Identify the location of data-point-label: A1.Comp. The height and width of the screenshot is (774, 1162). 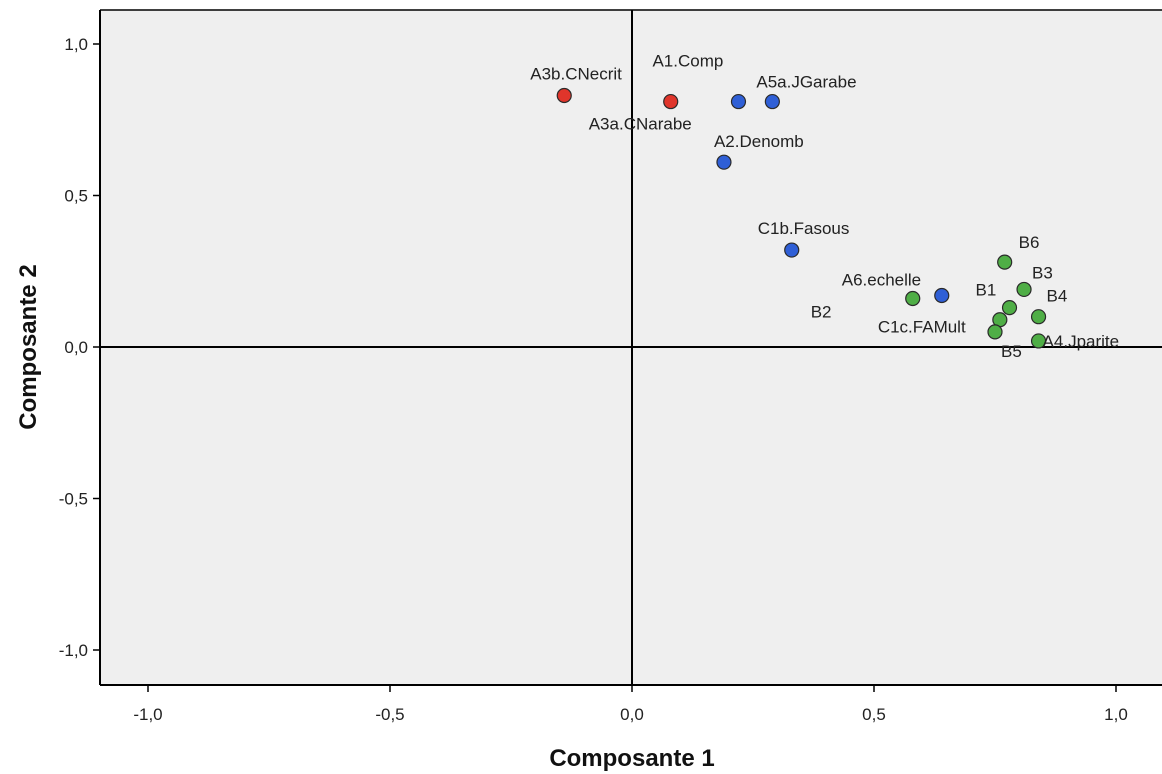
(687, 61).